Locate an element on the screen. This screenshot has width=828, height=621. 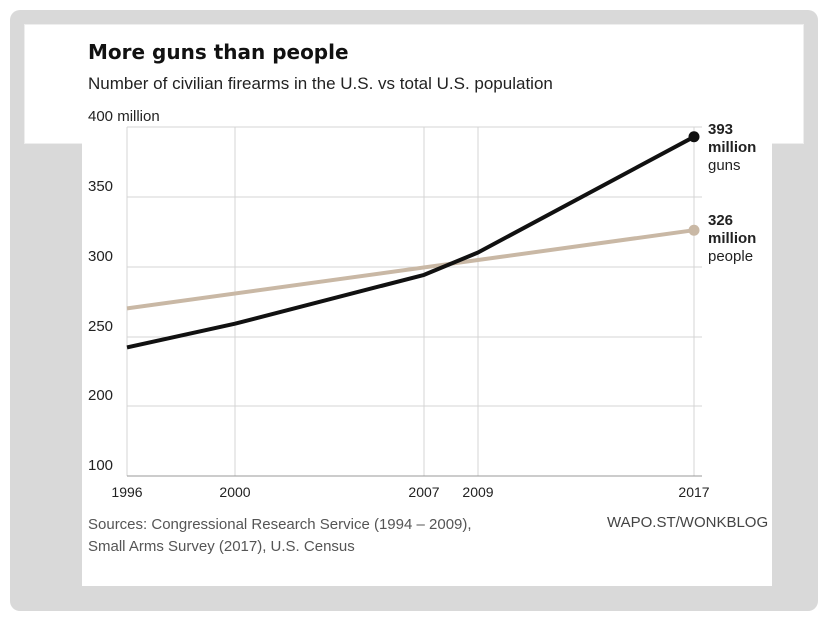
credit-link: WAPO.ST/WONKBLOG is located at coordinates (688, 522).